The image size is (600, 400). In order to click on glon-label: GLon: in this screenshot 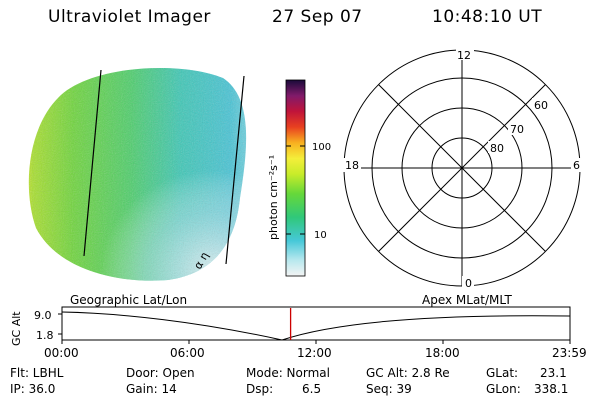, I will do `click(503, 389)`.